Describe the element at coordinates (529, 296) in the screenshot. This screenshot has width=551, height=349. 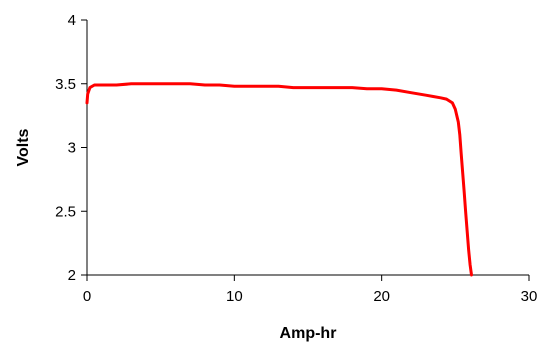
I see `x-tick-label: 30` at that location.